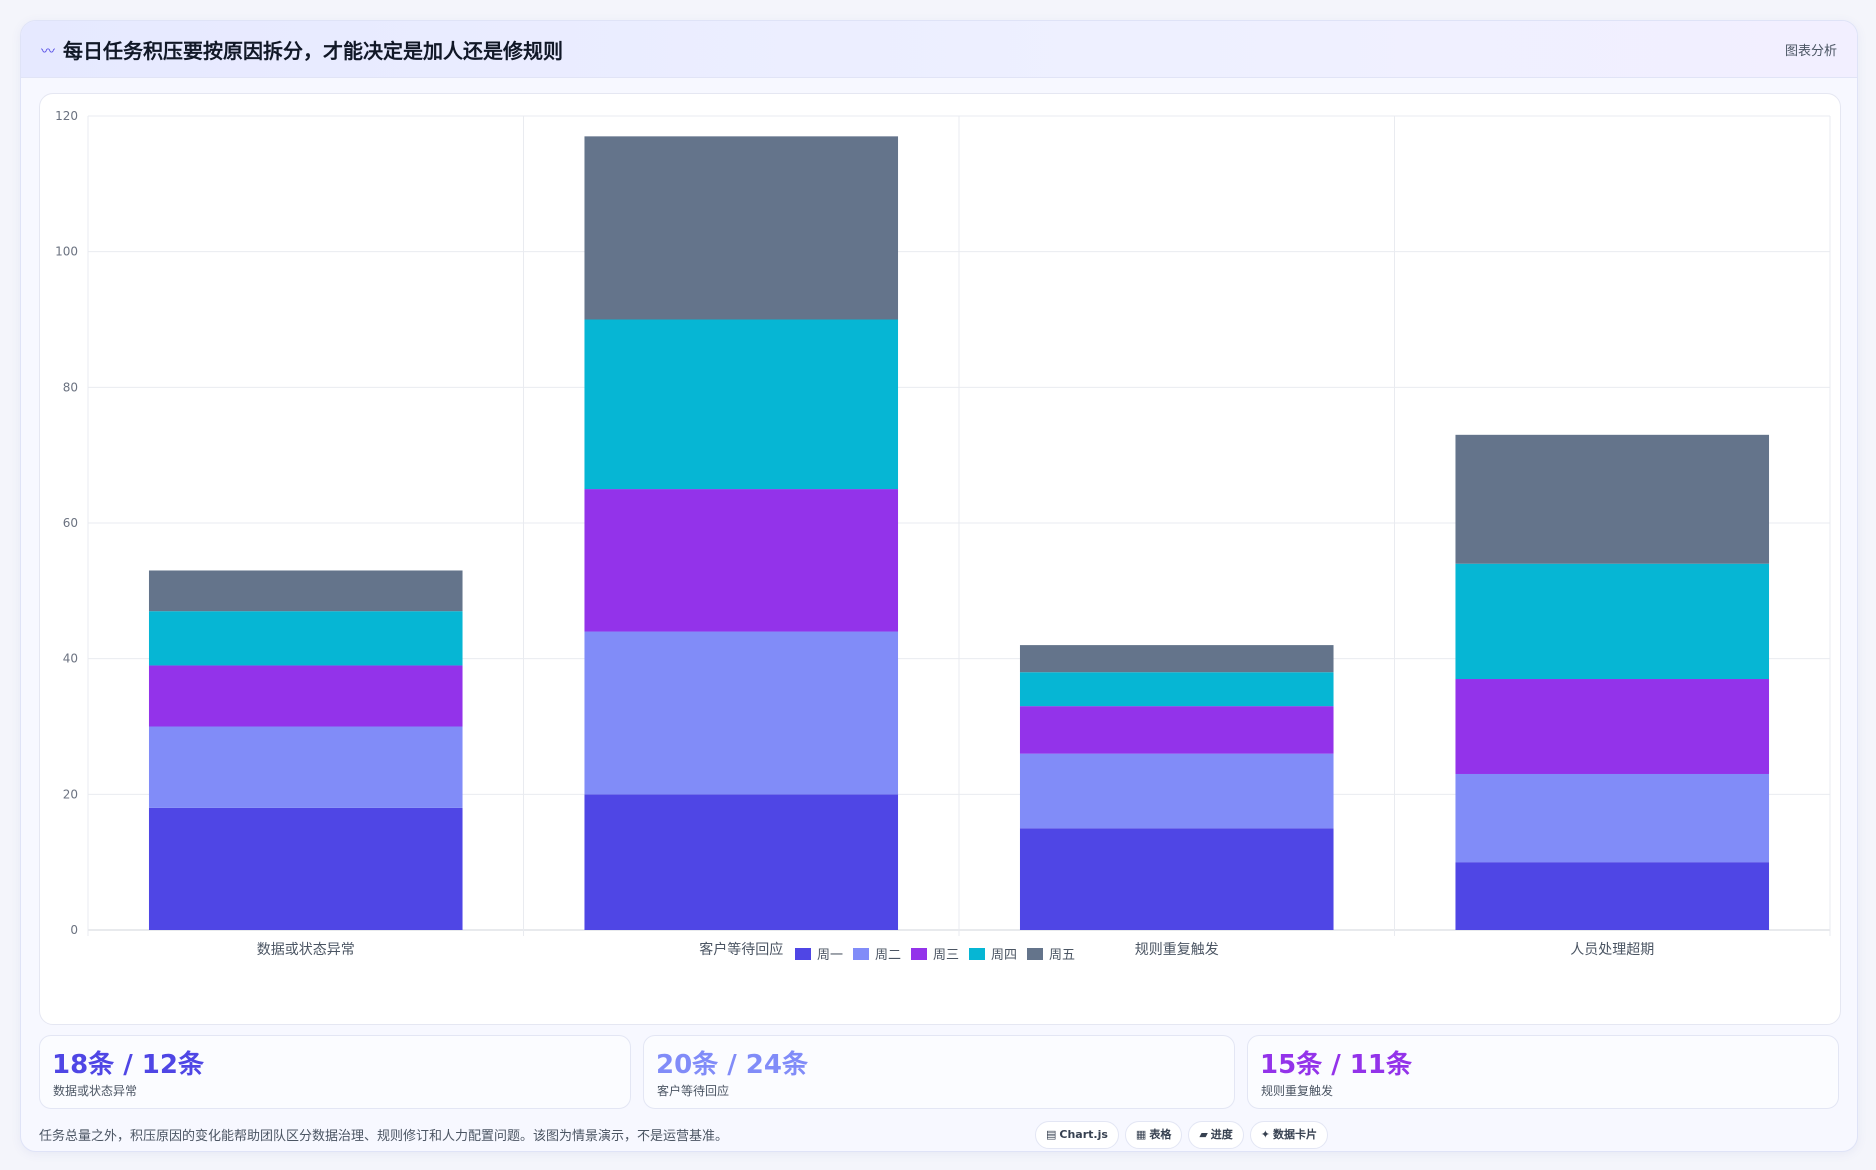  What do you see at coordinates (66, 116) in the screenshot?
I see `y-tick-label: 120` at bounding box center [66, 116].